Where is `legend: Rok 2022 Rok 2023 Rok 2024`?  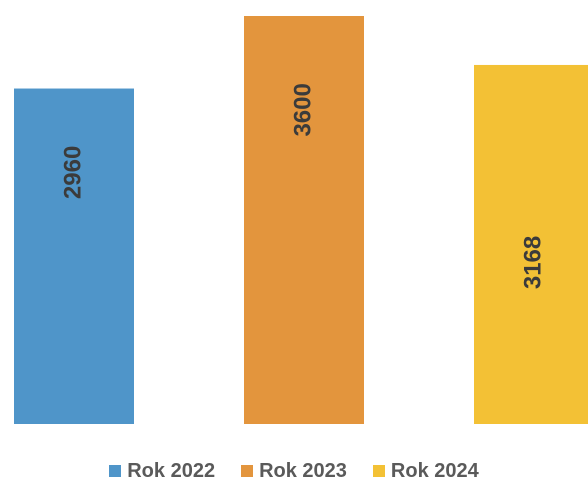 legend: Rok 2022 Rok 2023 Rok 2024 is located at coordinates (294, 471).